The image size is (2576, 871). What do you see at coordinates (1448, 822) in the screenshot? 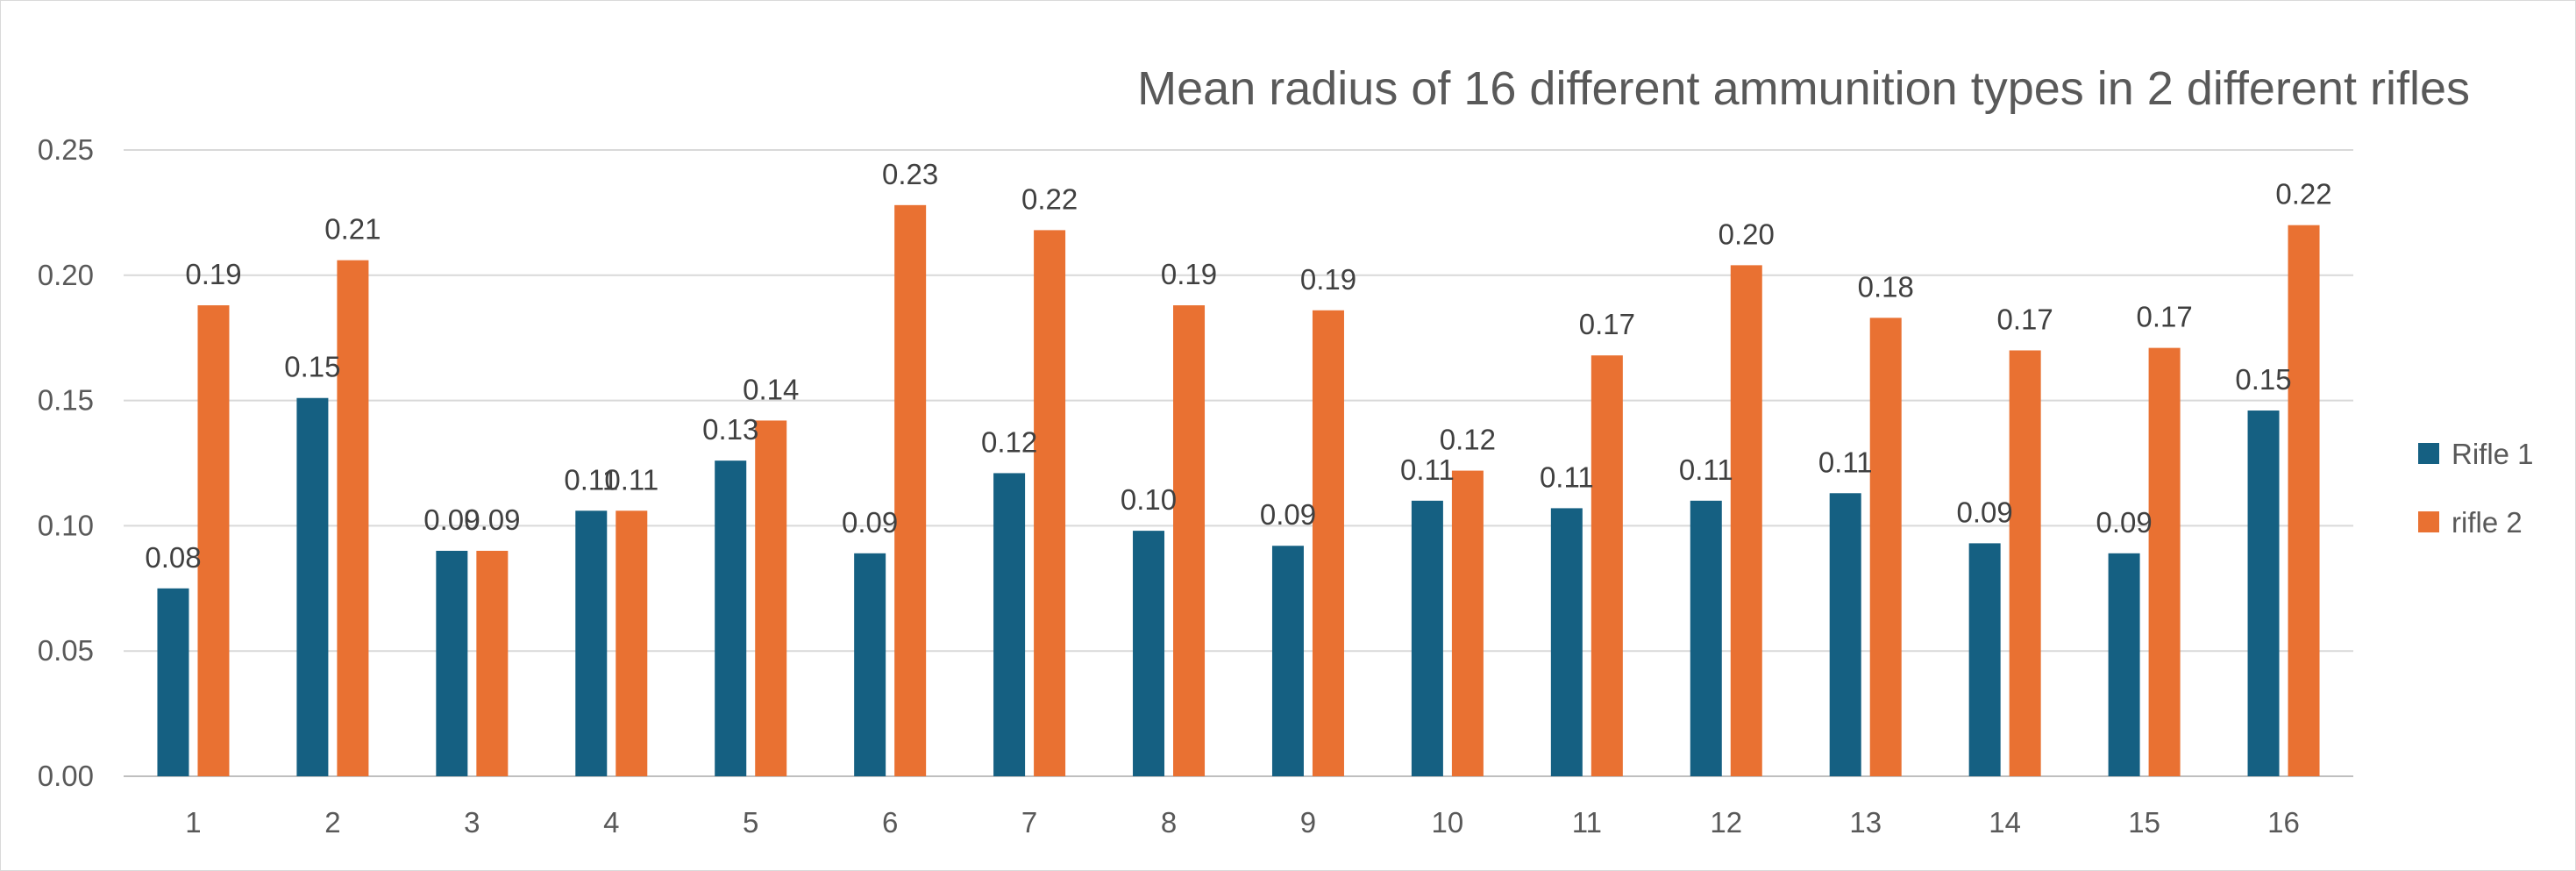
I see `x-tick-label: 10` at bounding box center [1448, 822].